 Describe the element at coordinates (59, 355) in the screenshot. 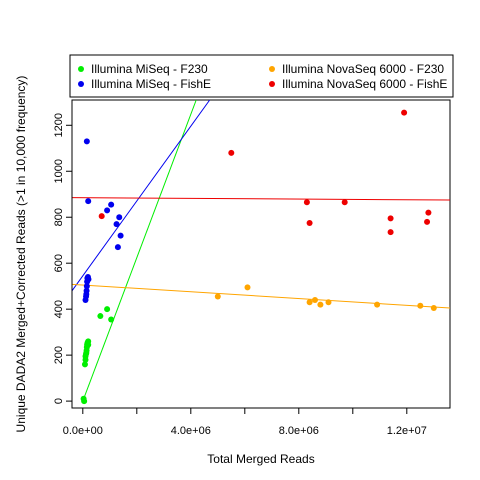

I see `y-tick-label: 200` at that location.